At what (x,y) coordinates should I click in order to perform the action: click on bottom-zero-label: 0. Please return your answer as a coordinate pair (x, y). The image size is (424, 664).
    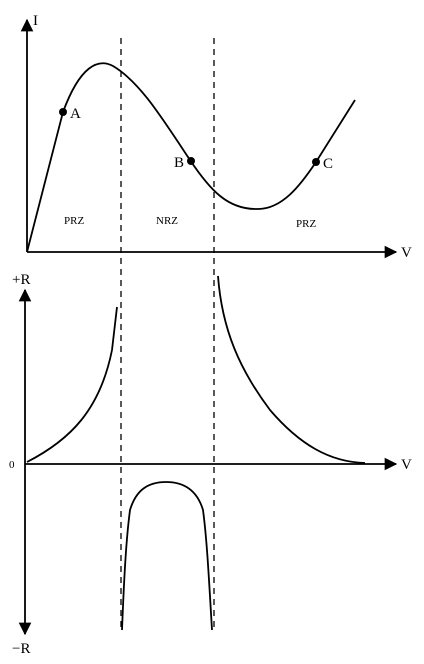
    Looking at the image, I should click on (12, 465).